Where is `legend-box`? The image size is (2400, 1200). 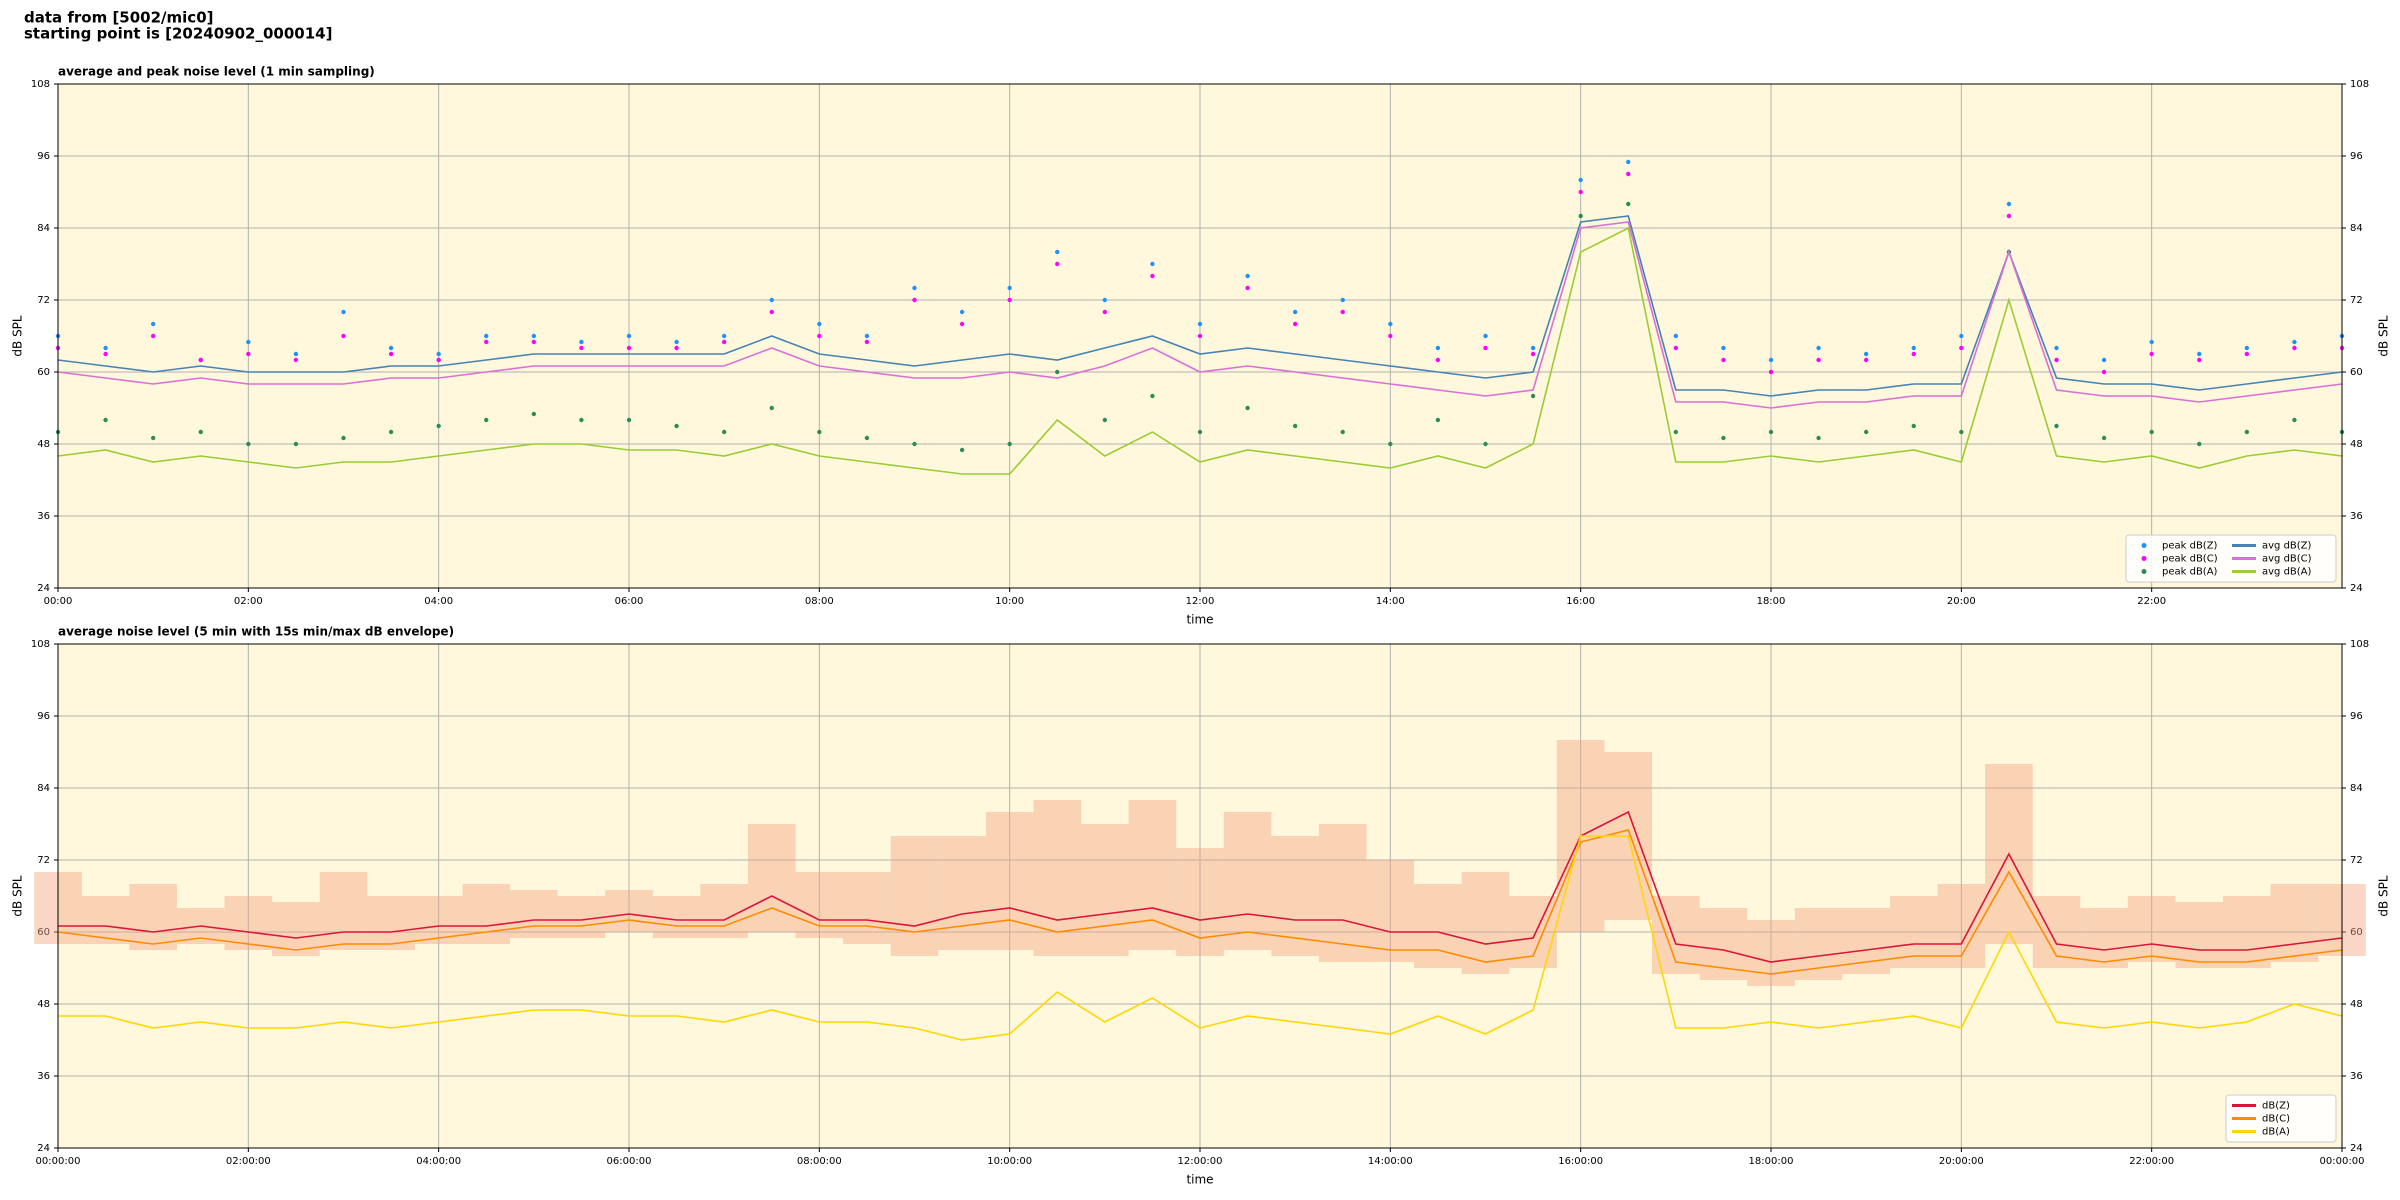 legend-box is located at coordinates (2231, 558).